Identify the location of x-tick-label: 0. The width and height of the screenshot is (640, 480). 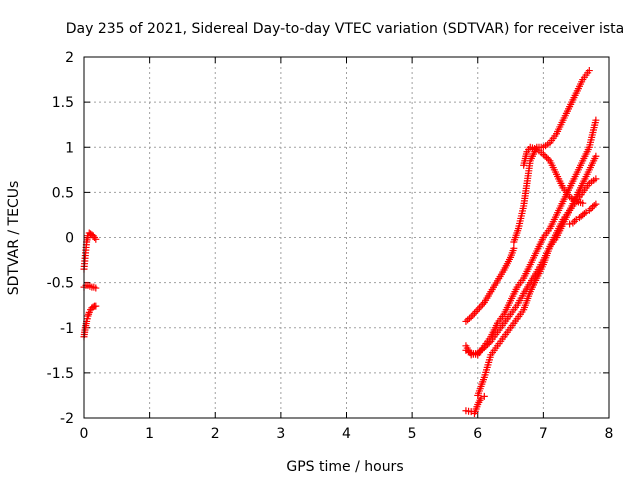
(84, 434).